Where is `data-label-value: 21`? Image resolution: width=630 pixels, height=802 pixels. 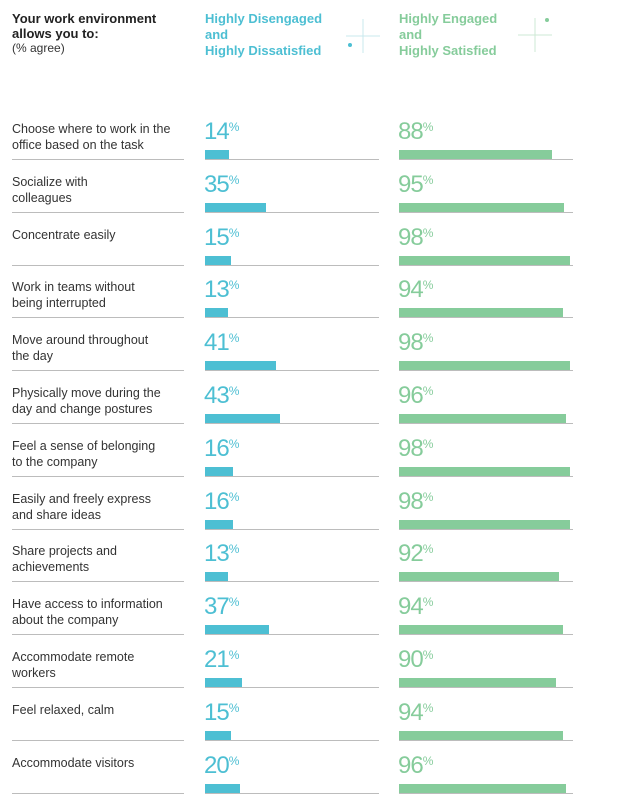 data-label-value: 21 is located at coordinates (217, 659).